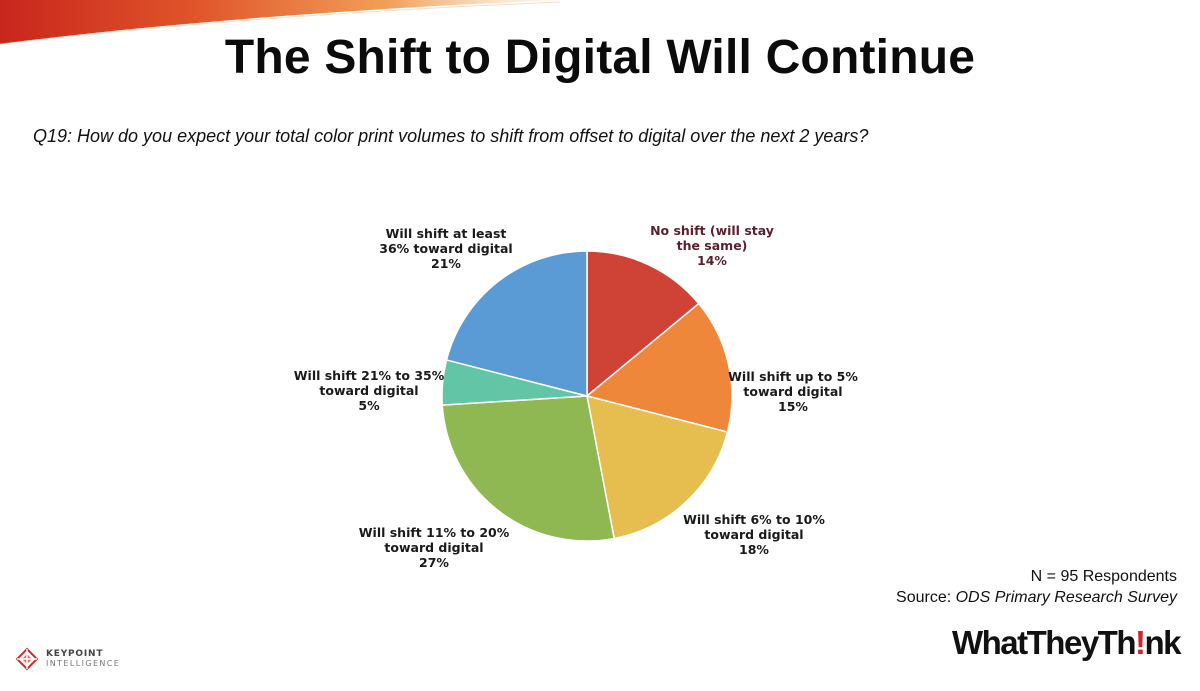 This screenshot has width=1200, height=691. Describe the element at coordinates (1103, 576) in the screenshot. I see `respondents-count: N = 95 Respondents` at that location.